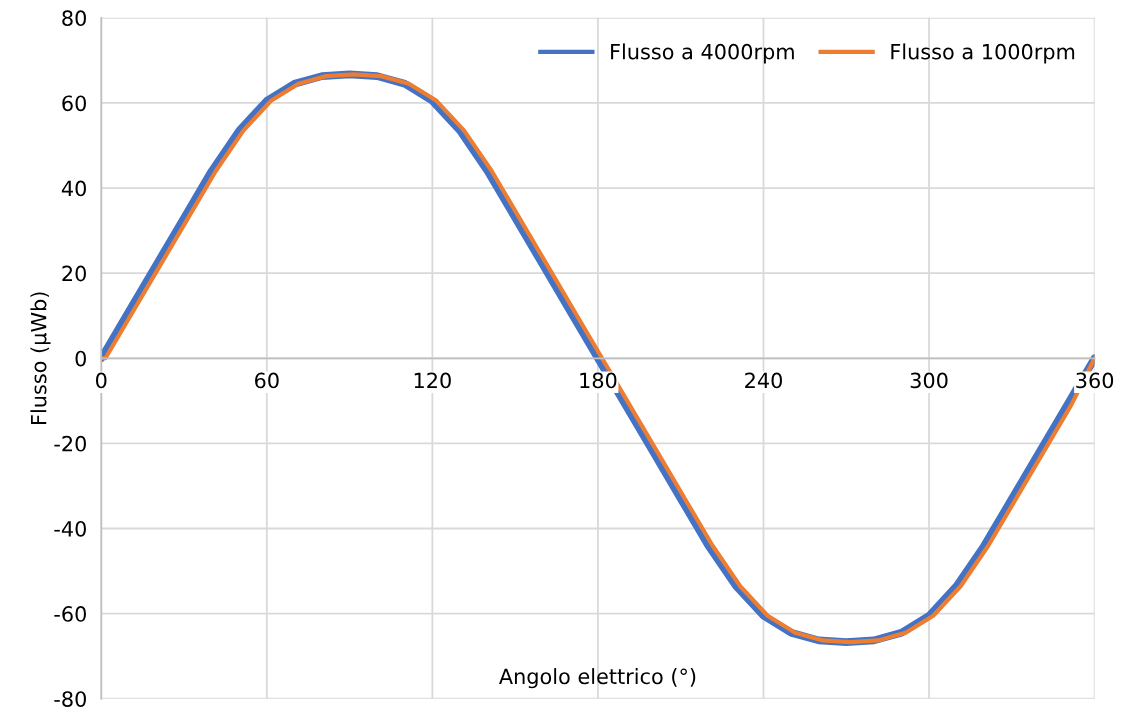  Describe the element at coordinates (702, 53) in the screenshot. I see `legend-label: Flusso a 4000rpm` at that location.